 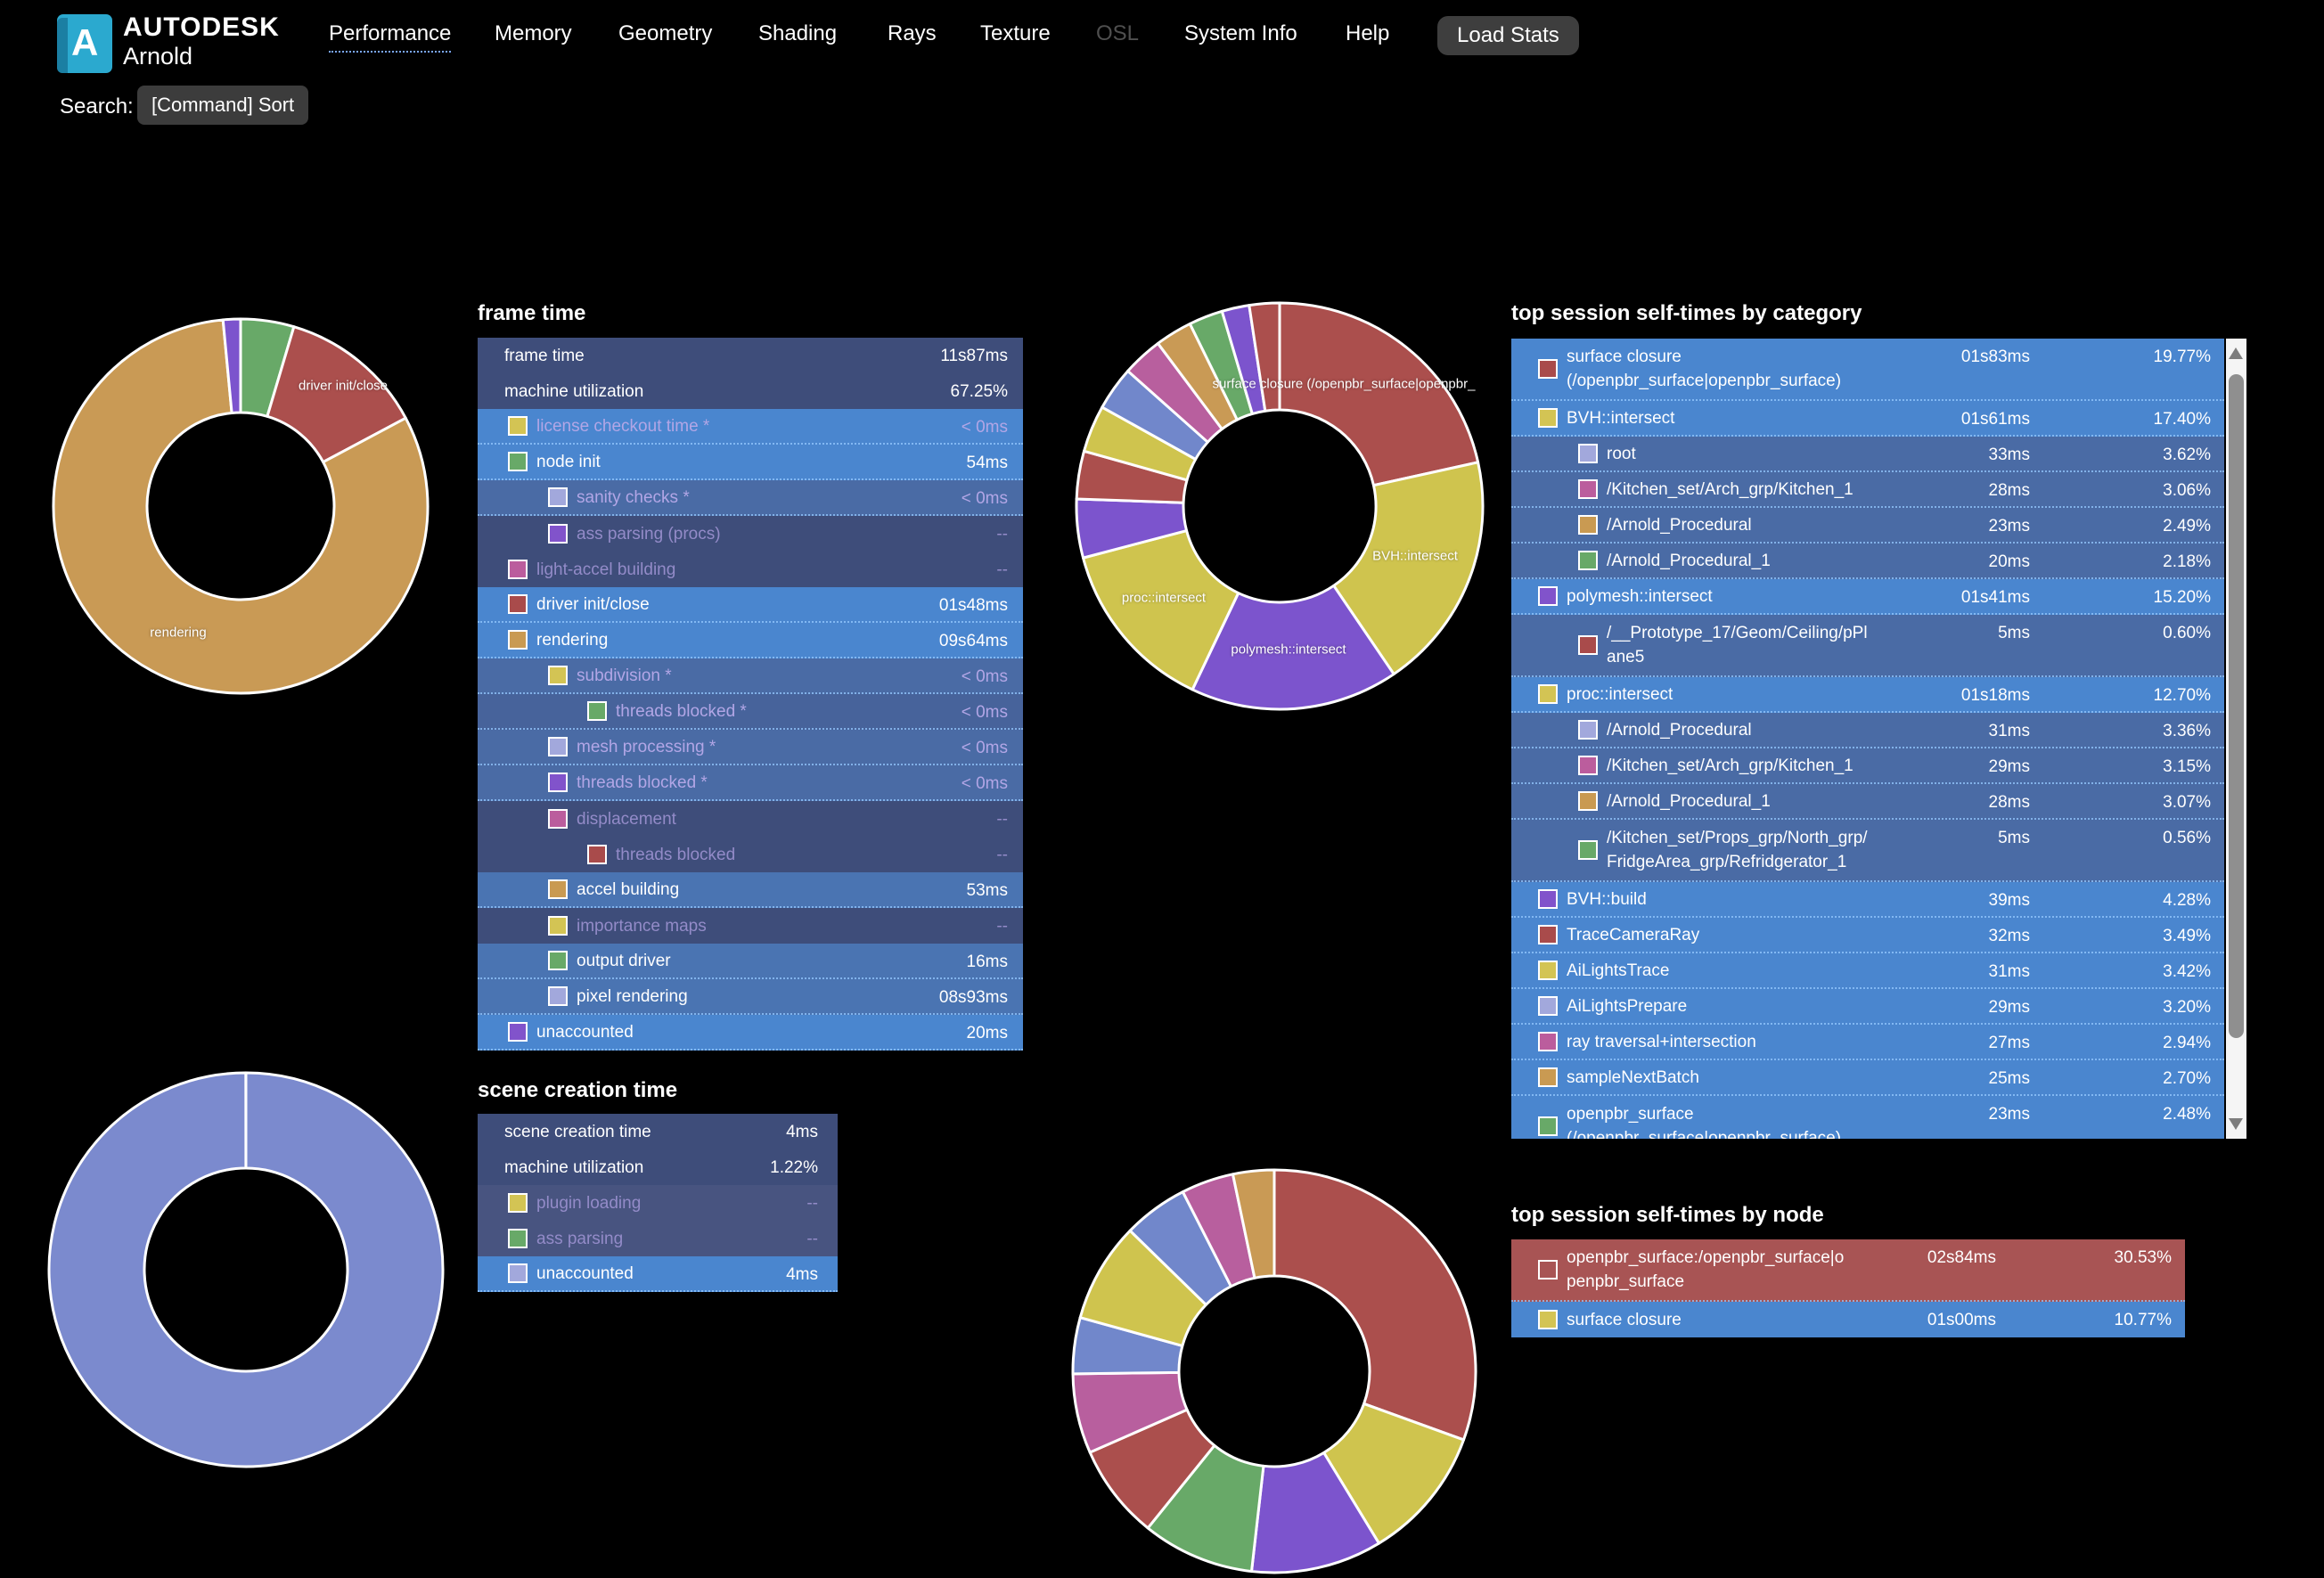 What do you see at coordinates (798, 33) in the screenshot?
I see `nav-item-shading: Shading` at bounding box center [798, 33].